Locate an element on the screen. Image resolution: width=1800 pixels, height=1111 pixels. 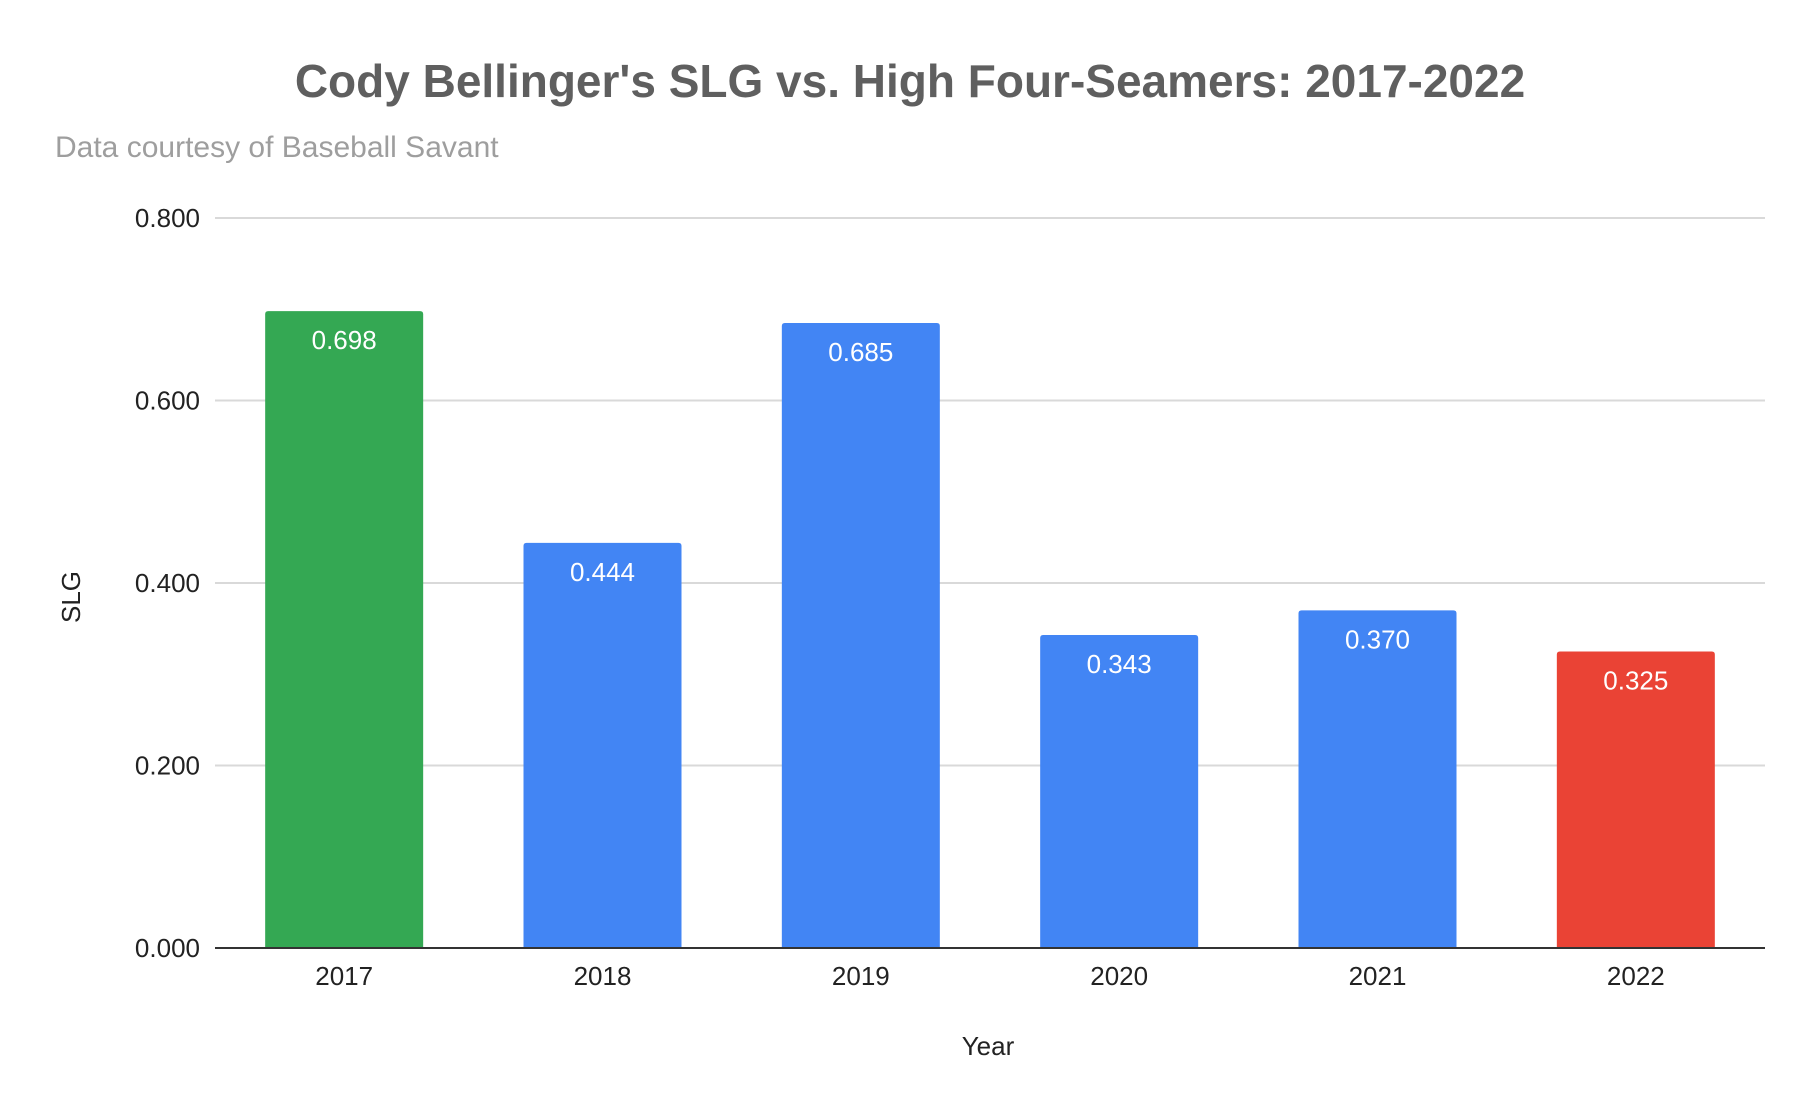
y-tick-label: 0.200 is located at coordinates (167, 766).